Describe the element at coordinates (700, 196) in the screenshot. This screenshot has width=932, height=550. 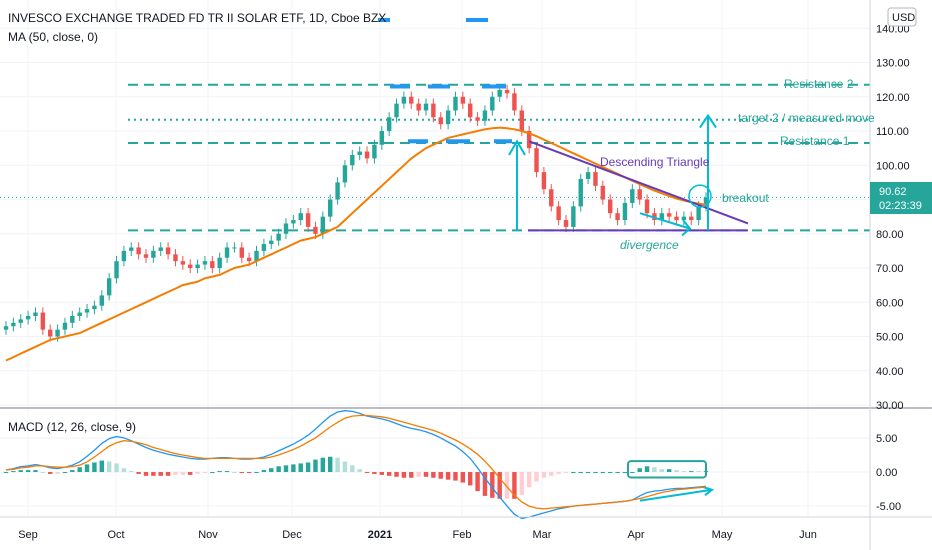
I see `breakout-circle` at that location.